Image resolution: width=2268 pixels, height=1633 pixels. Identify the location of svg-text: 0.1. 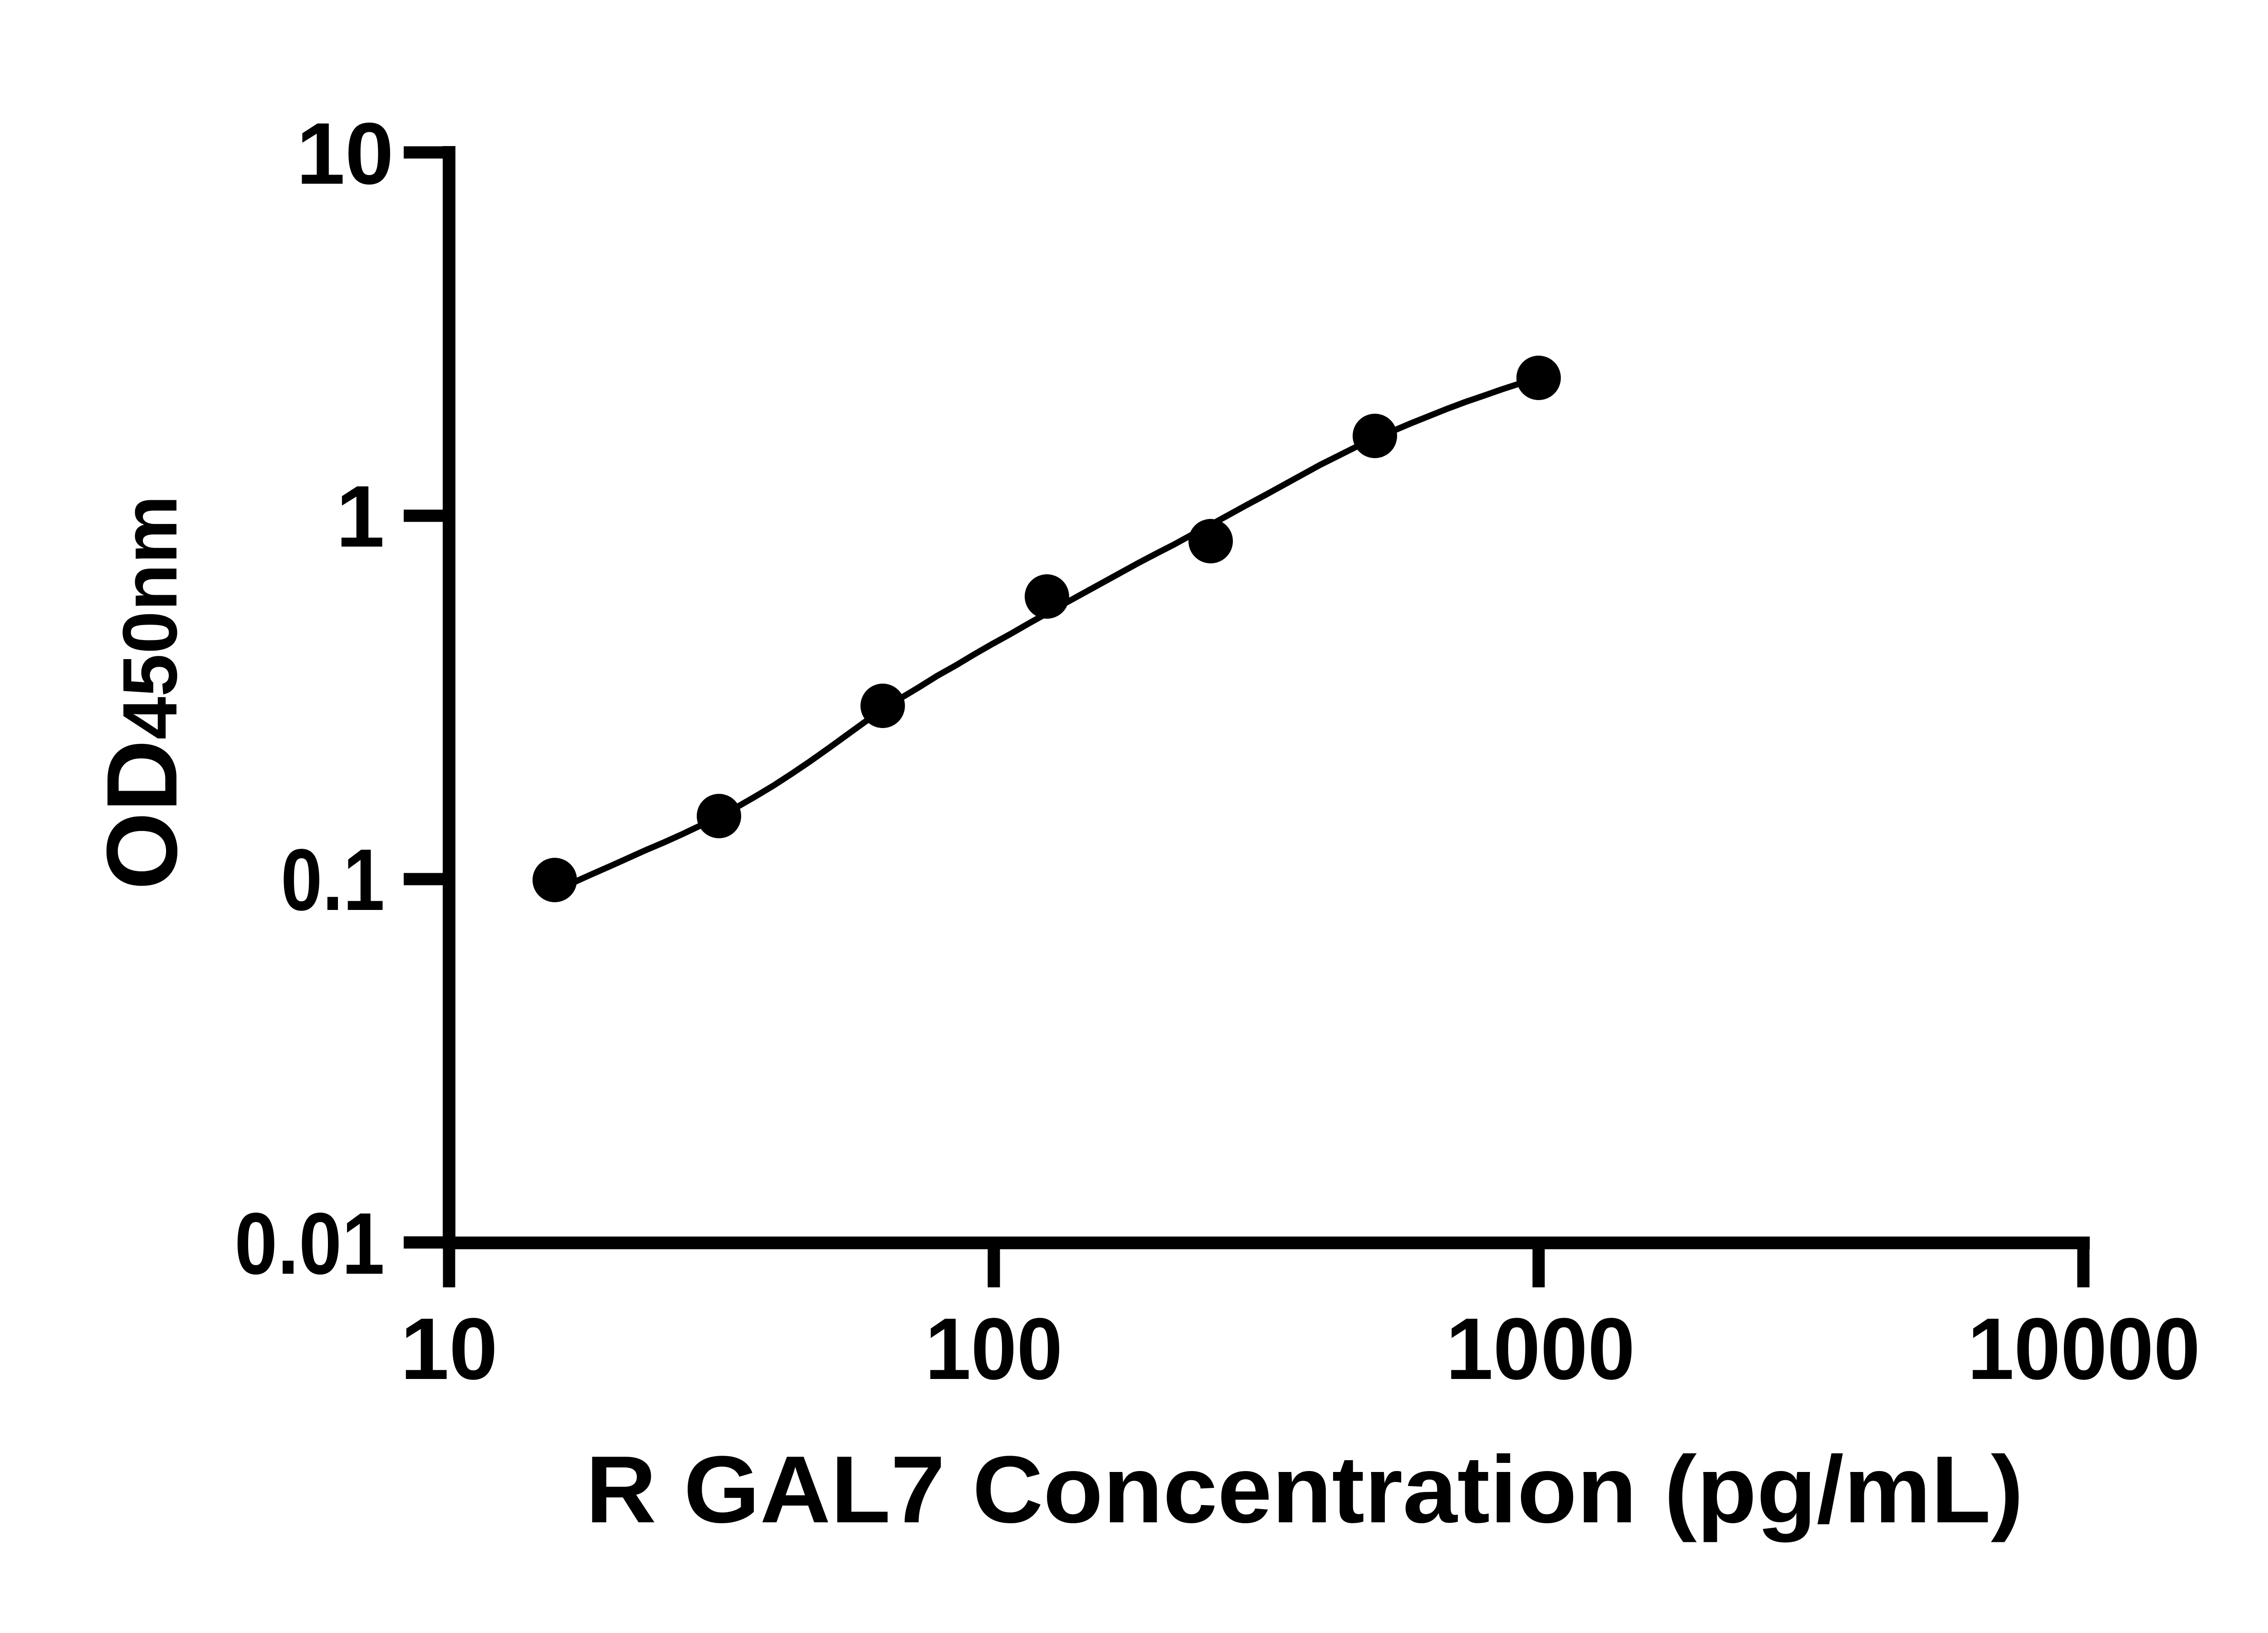
(333, 880).